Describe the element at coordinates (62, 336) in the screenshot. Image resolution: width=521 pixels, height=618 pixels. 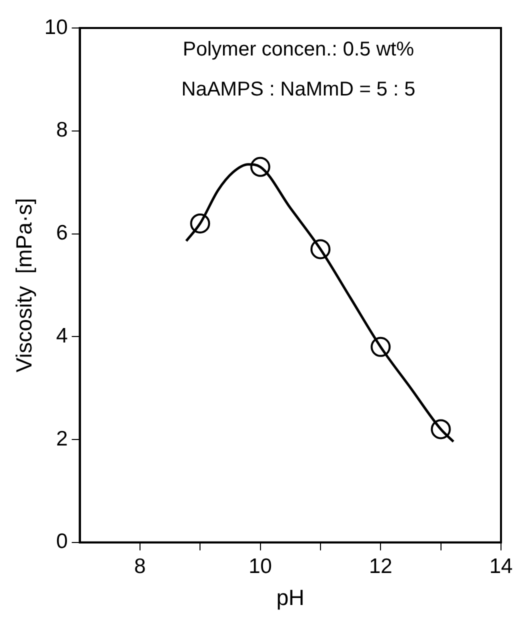
I see `y-tick-label: 4` at that location.